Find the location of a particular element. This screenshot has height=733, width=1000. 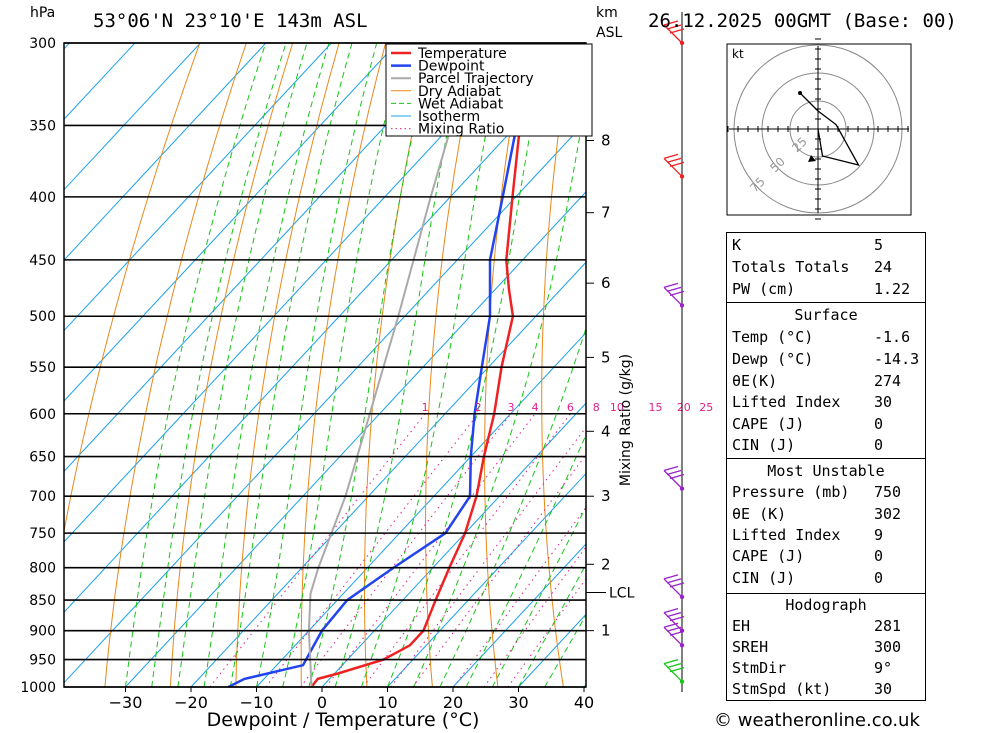

height-tick-label: 5 is located at coordinates (606, 357).